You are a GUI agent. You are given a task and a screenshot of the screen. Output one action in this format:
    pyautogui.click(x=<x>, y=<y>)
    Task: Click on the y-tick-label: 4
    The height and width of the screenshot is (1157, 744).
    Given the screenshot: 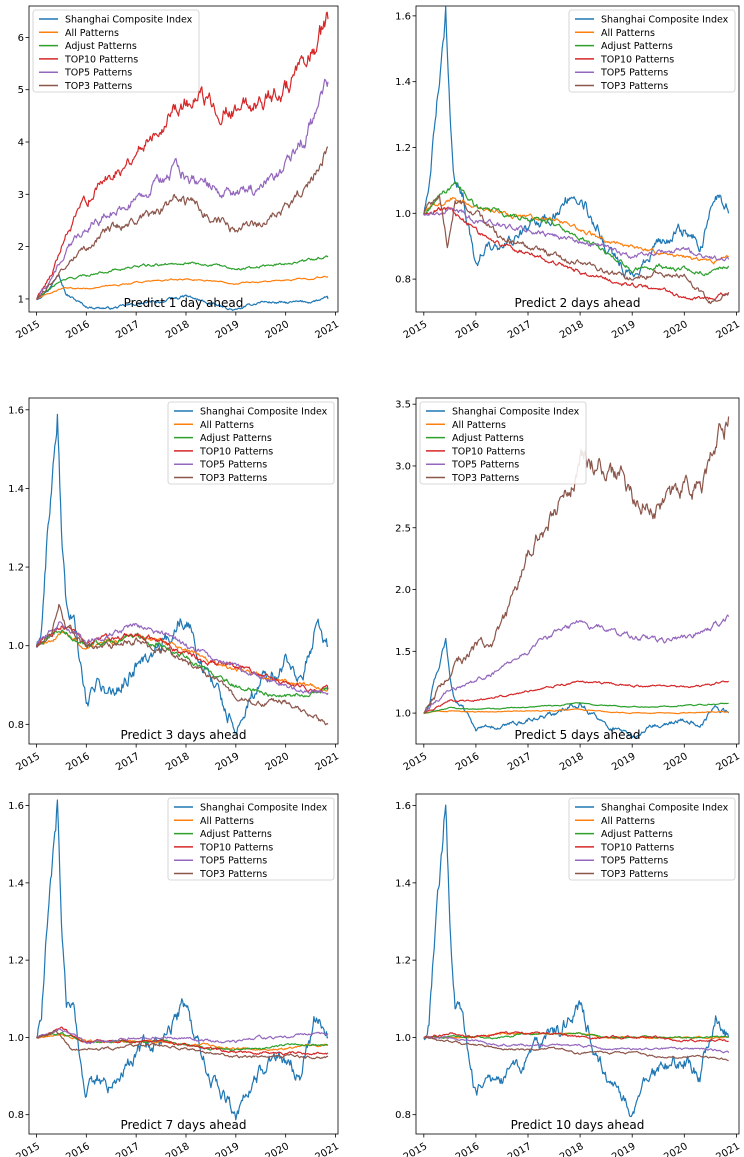 What is the action you would take?
    pyautogui.click(x=21, y=143)
    